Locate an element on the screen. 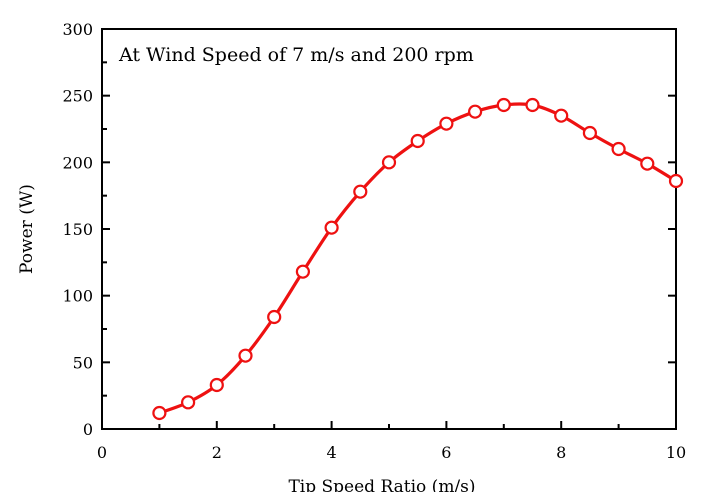  y-tick-label: 150 is located at coordinates (77, 229).